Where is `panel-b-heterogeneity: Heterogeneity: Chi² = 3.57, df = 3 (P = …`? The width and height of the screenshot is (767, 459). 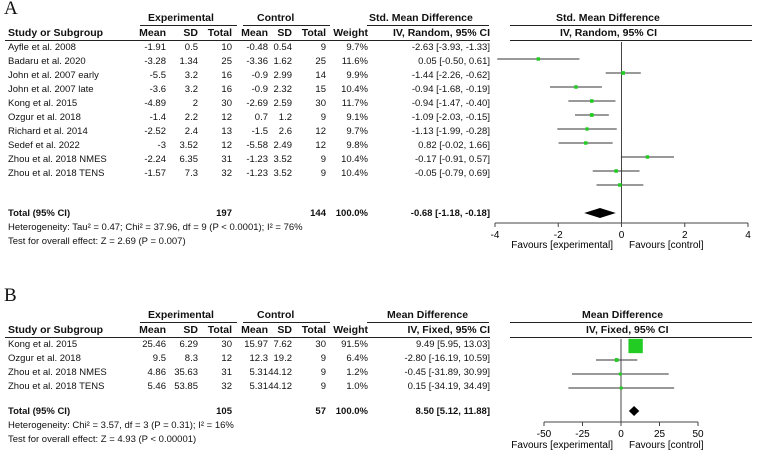
panel-b-heterogeneity: Heterogeneity: Chi² = 3.57, df = 3 (P = … is located at coordinates (121, 425).